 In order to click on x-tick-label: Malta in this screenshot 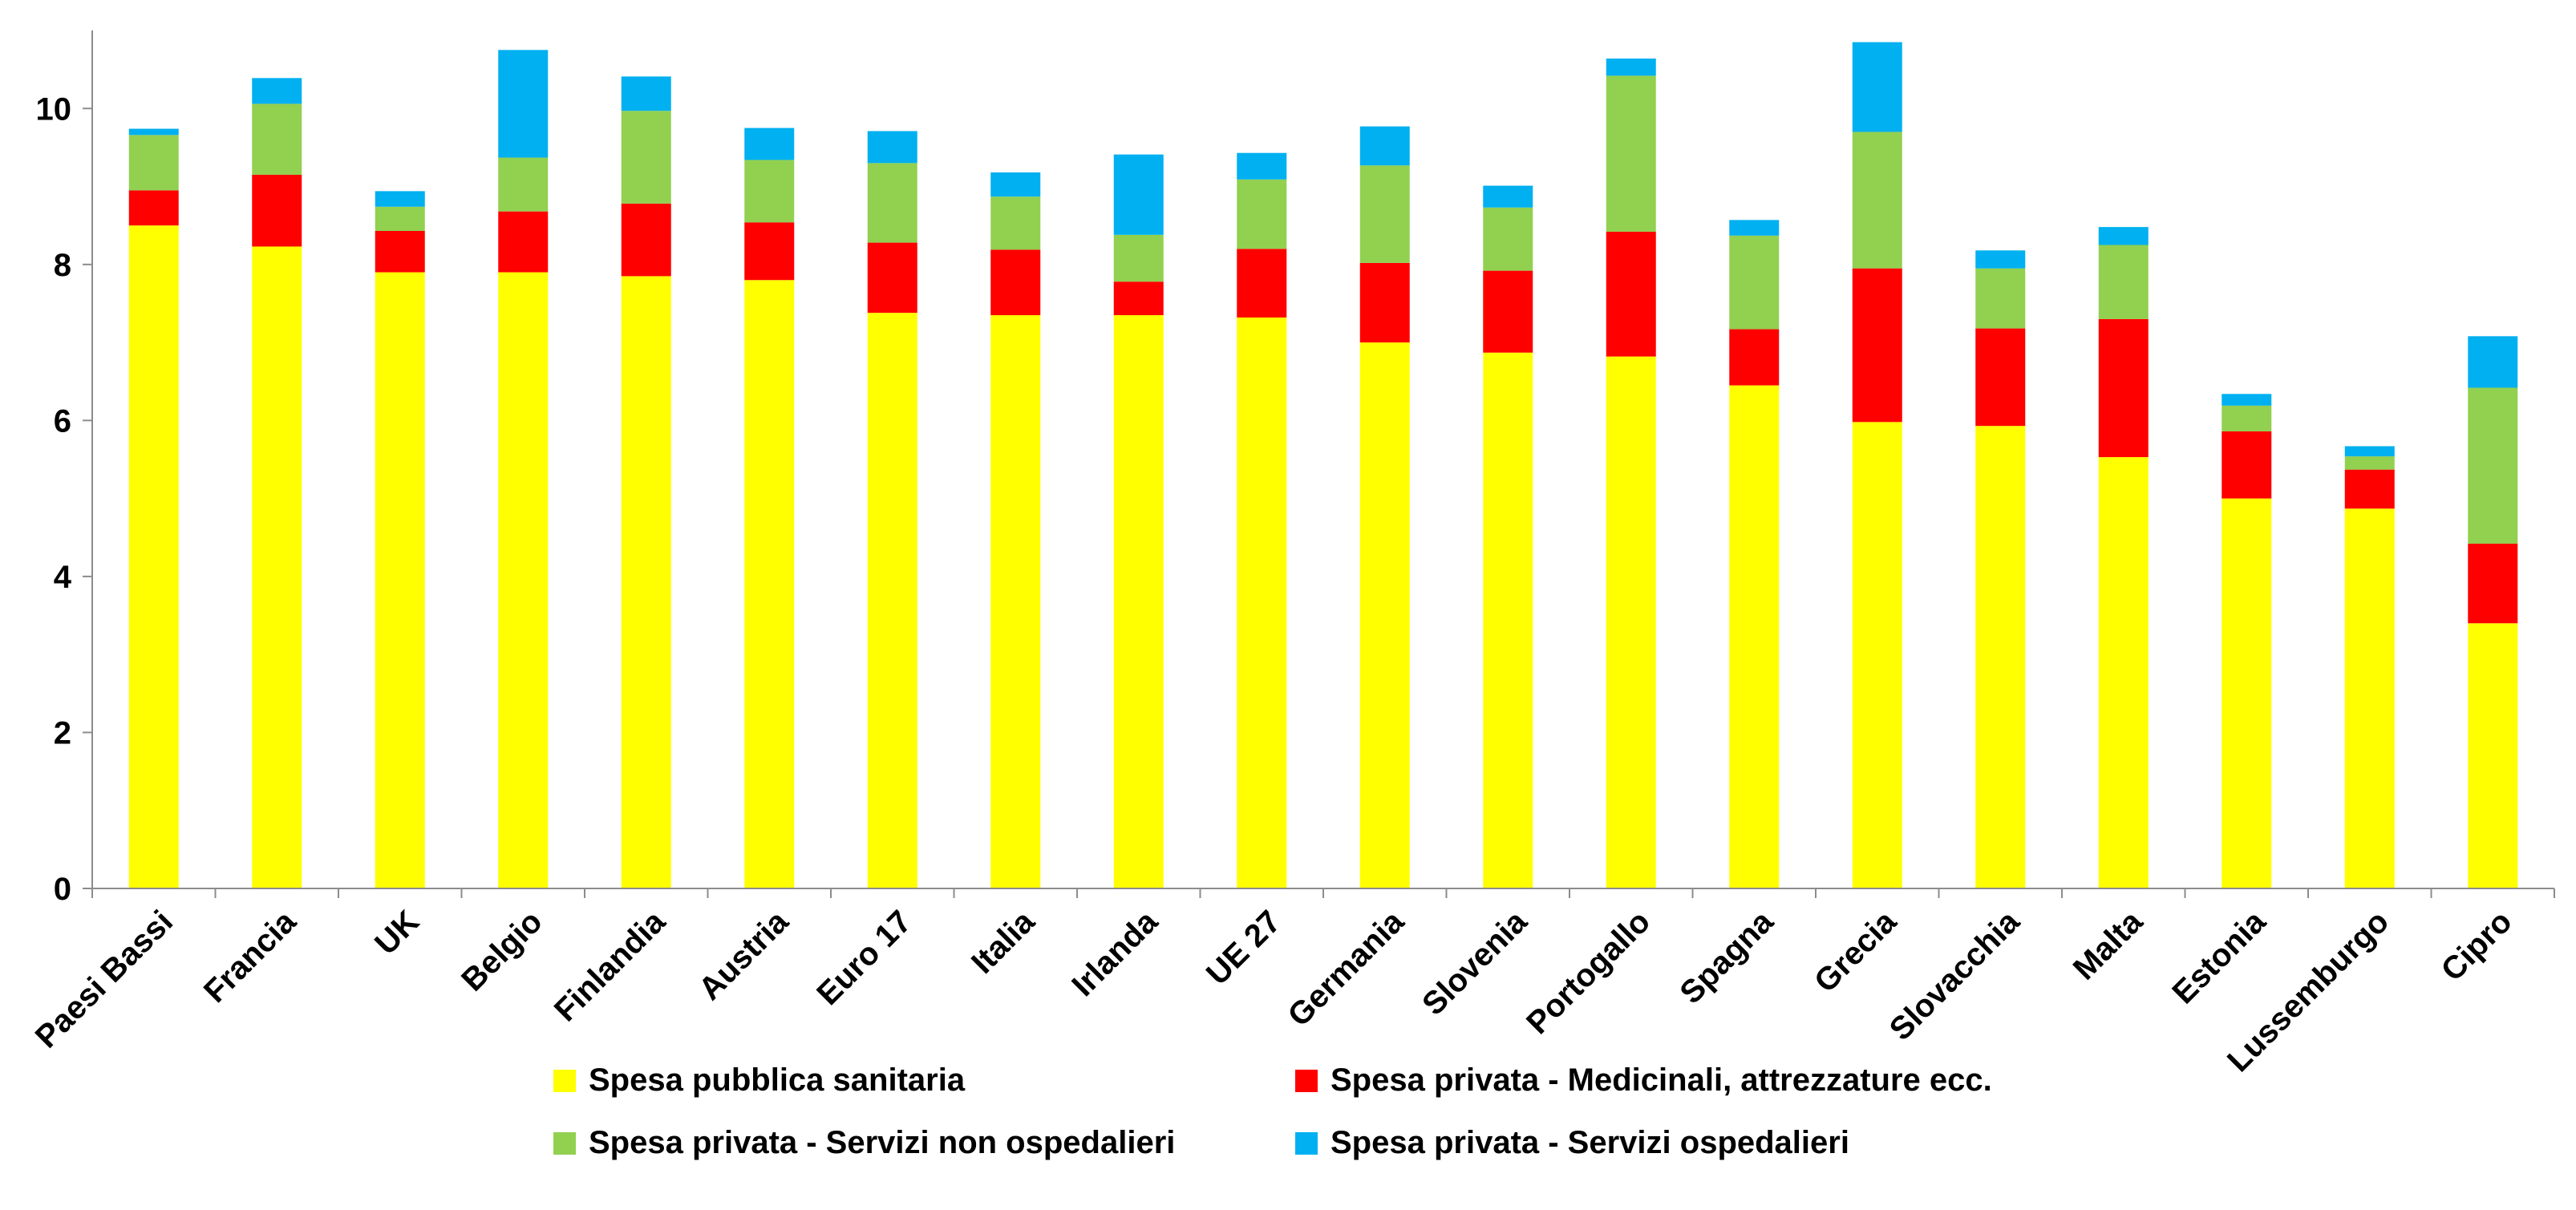, I will do `click(2108, 946)`.